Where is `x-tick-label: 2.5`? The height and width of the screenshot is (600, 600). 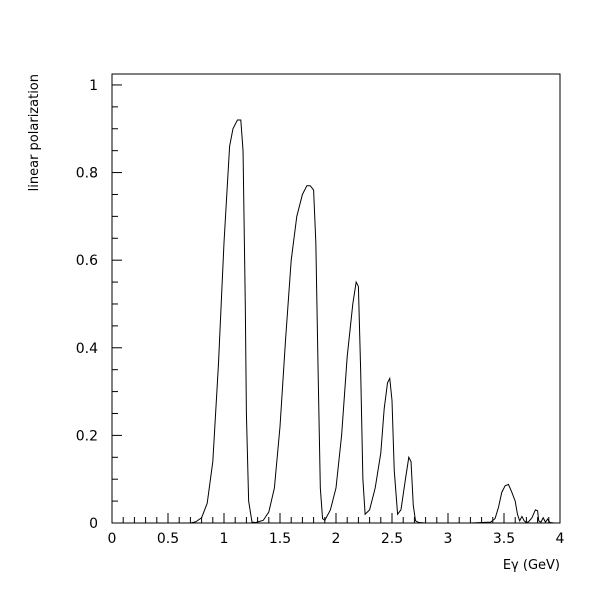
x-tick-label: 2.5 is located at coordinates (392, 539).